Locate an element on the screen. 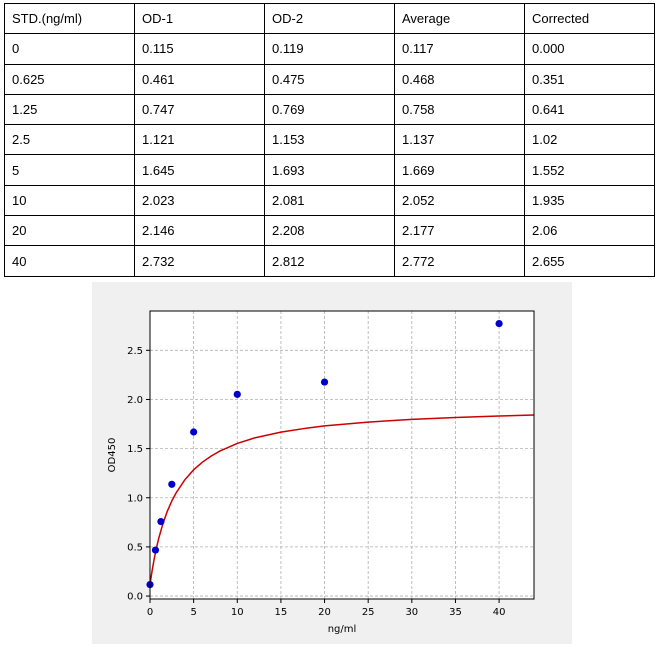 The height and width of the screenshot is (655, 658). table-row: 2.5 1.121 1.153 1.137 1.02 is located at coordinates (329, 140).